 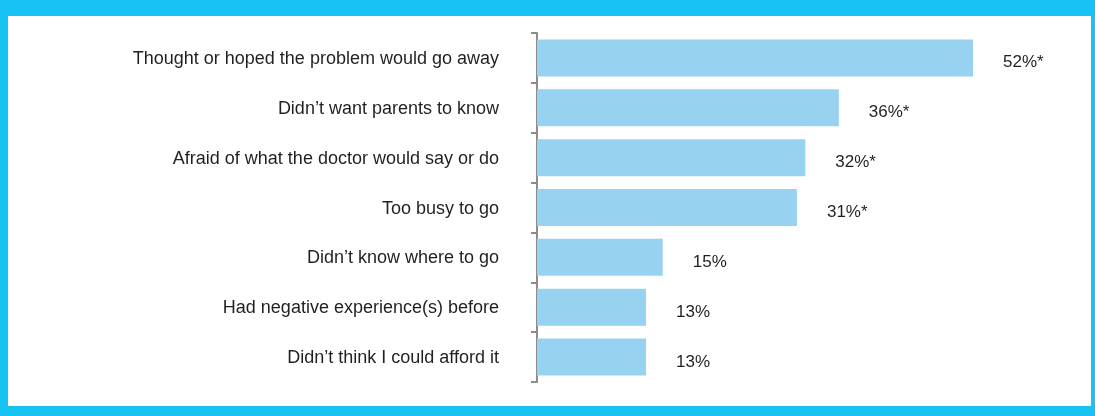 What do you see at coordinates (856, 162) in the screenshot?
I see `data-label: 32%*` at bounding box center [856, 162].